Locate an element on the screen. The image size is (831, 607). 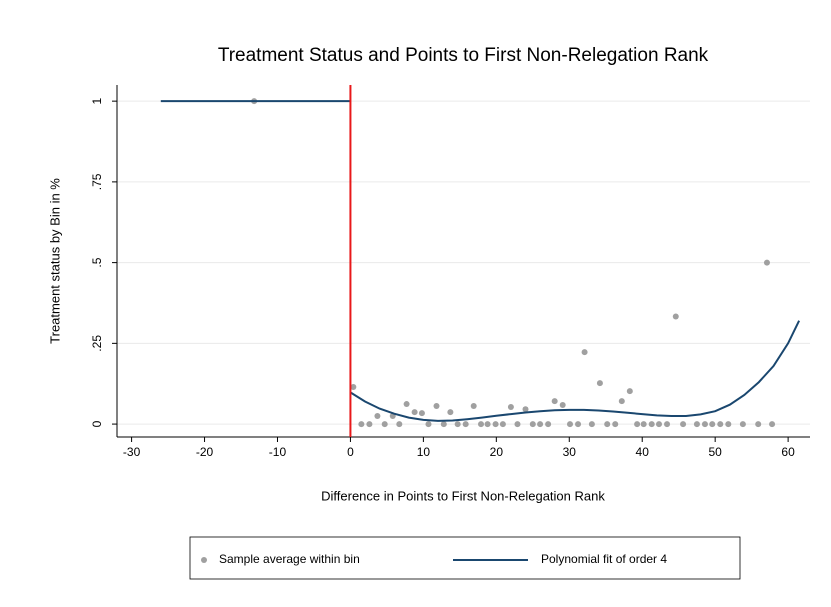
y-tick-label: 0 is located at coordinates (97, 423).